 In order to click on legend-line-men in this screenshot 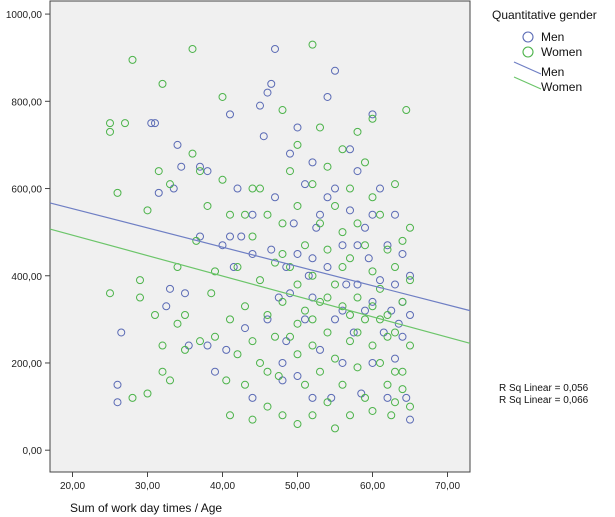, I will do `click(527, 68)`.